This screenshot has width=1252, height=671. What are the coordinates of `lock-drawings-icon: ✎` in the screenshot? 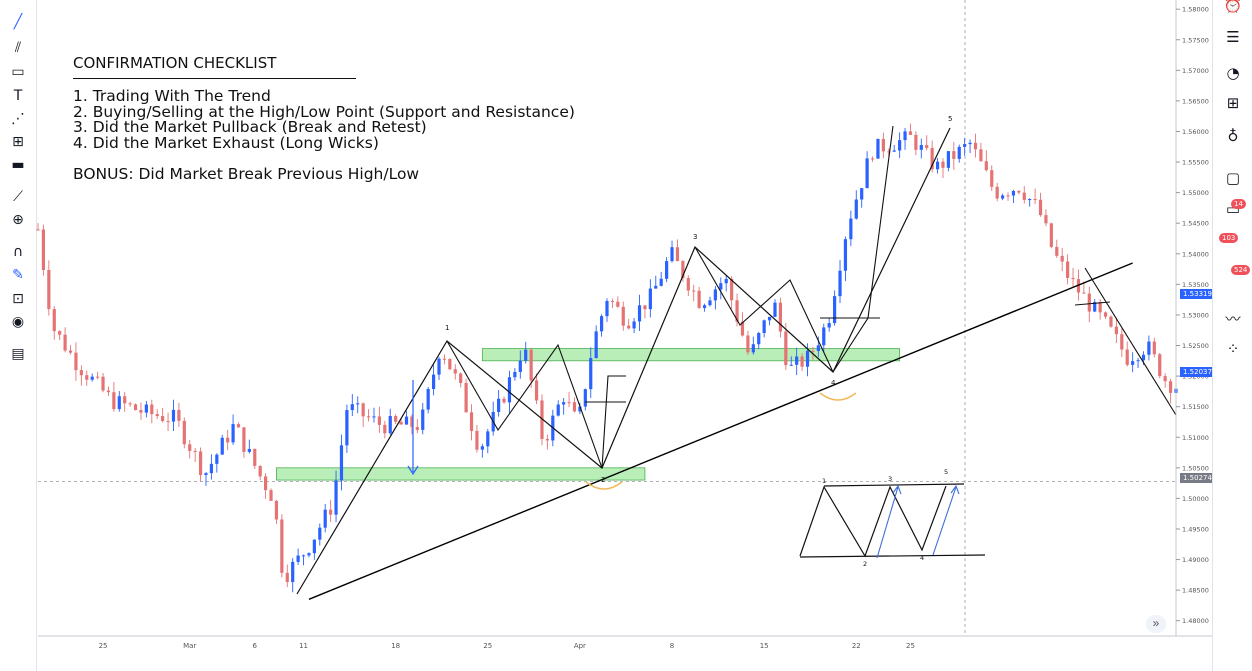 It's located at (18, 275).